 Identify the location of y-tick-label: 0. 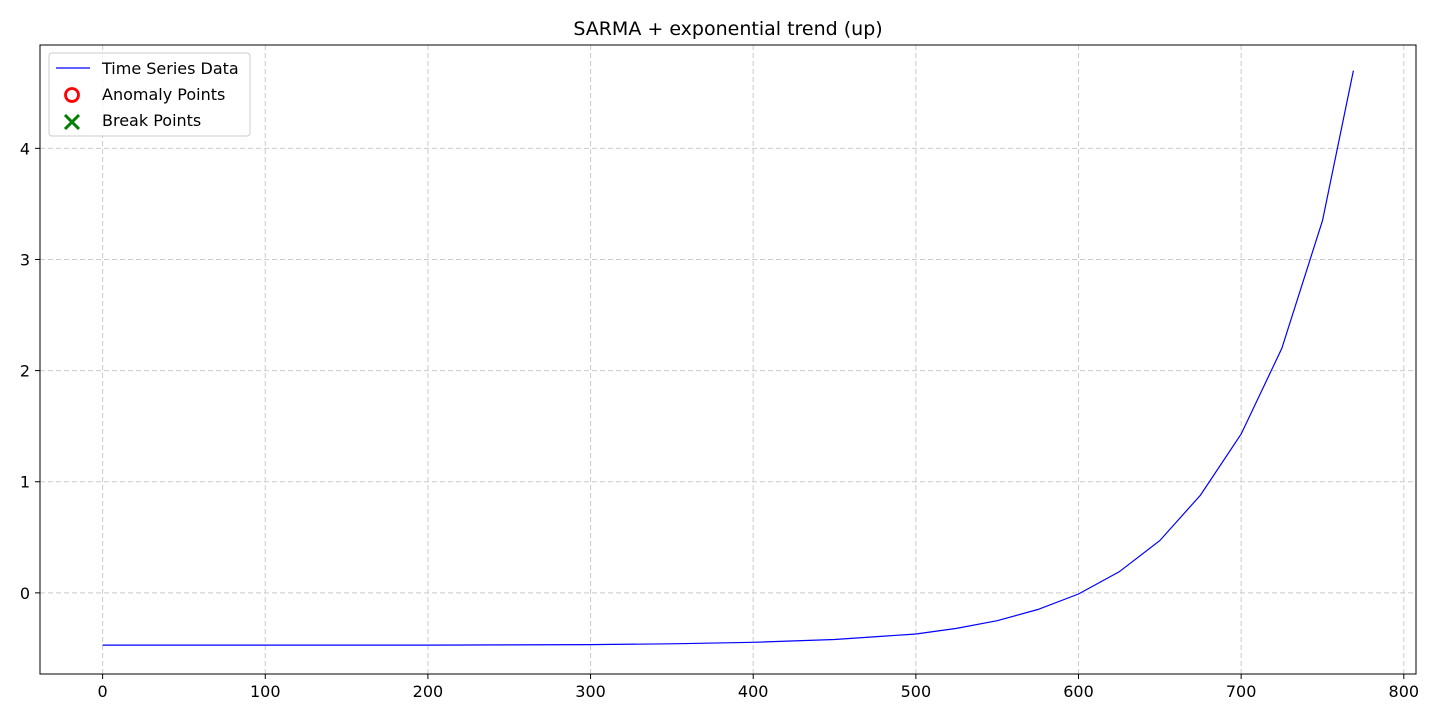
(25, 593).